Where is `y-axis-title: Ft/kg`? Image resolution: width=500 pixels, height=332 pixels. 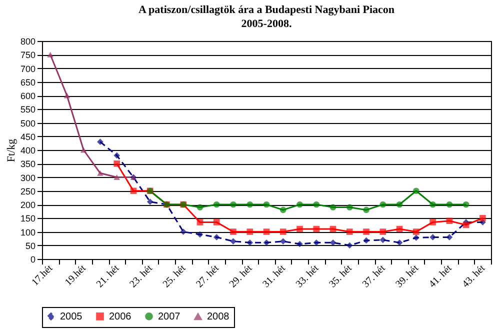 y-axis-title: Ft/kg is located at coordinates (11, 150).